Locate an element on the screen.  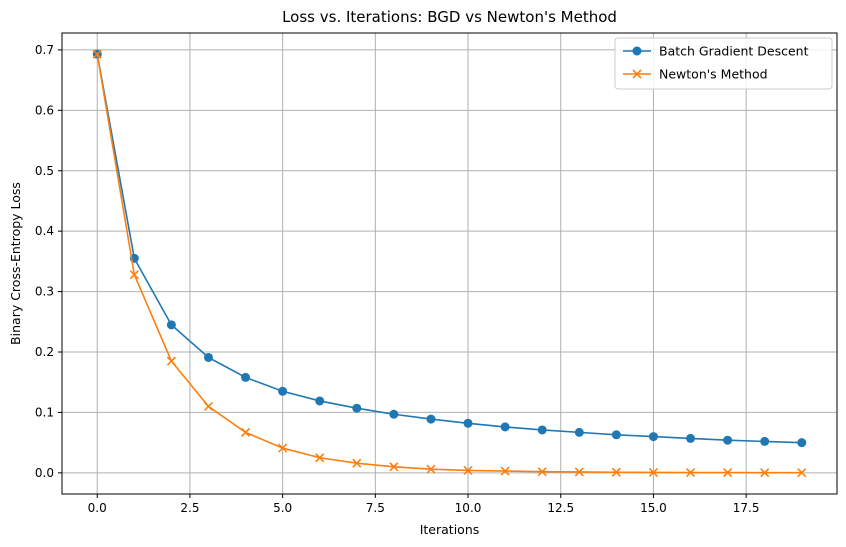
y-axis-label: Binary Cross-Entropy Loss is located at coordinates (15, 263).